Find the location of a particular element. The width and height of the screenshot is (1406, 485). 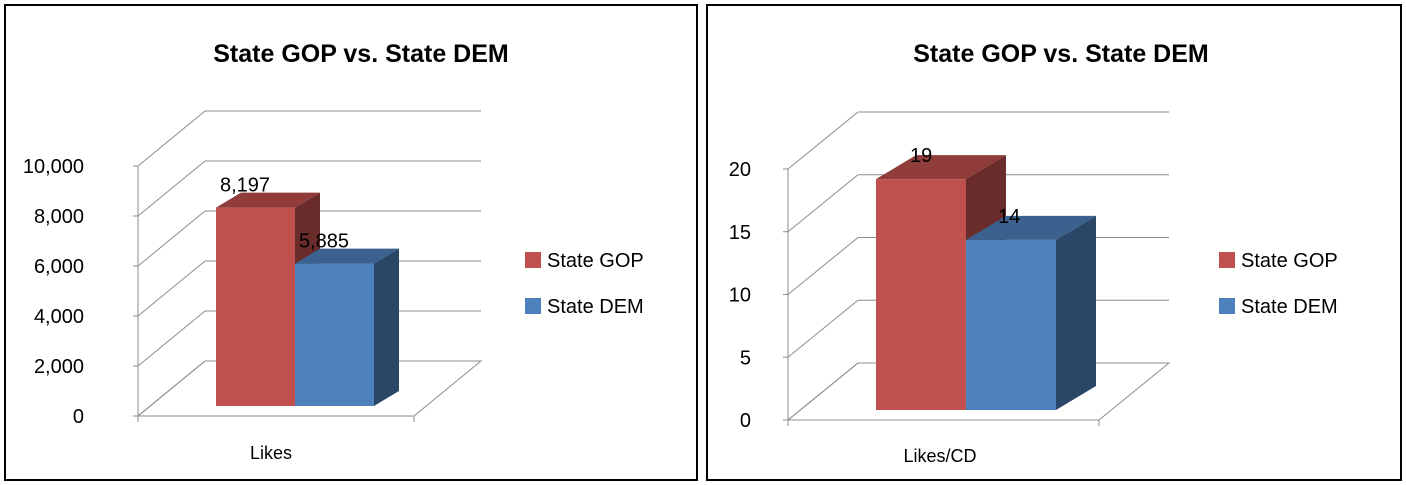

x-category-label: Likes is located at coordinates (271, 453).